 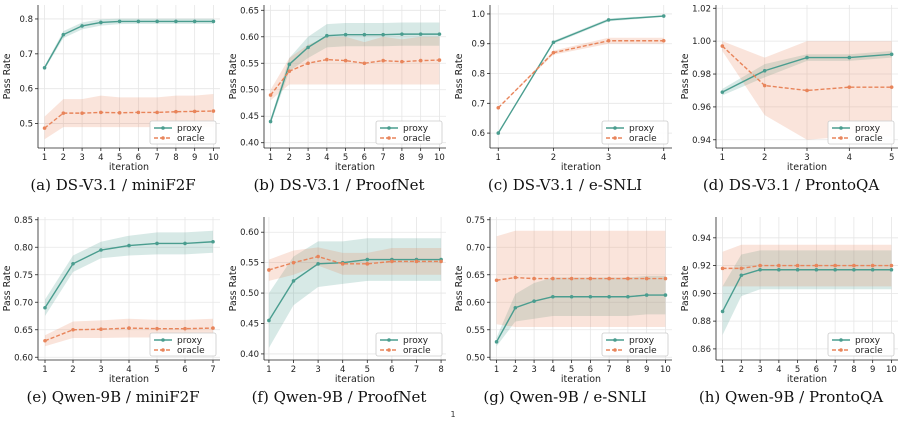 I want to click on x-tick-label: 4, so click(x=663, y=158).